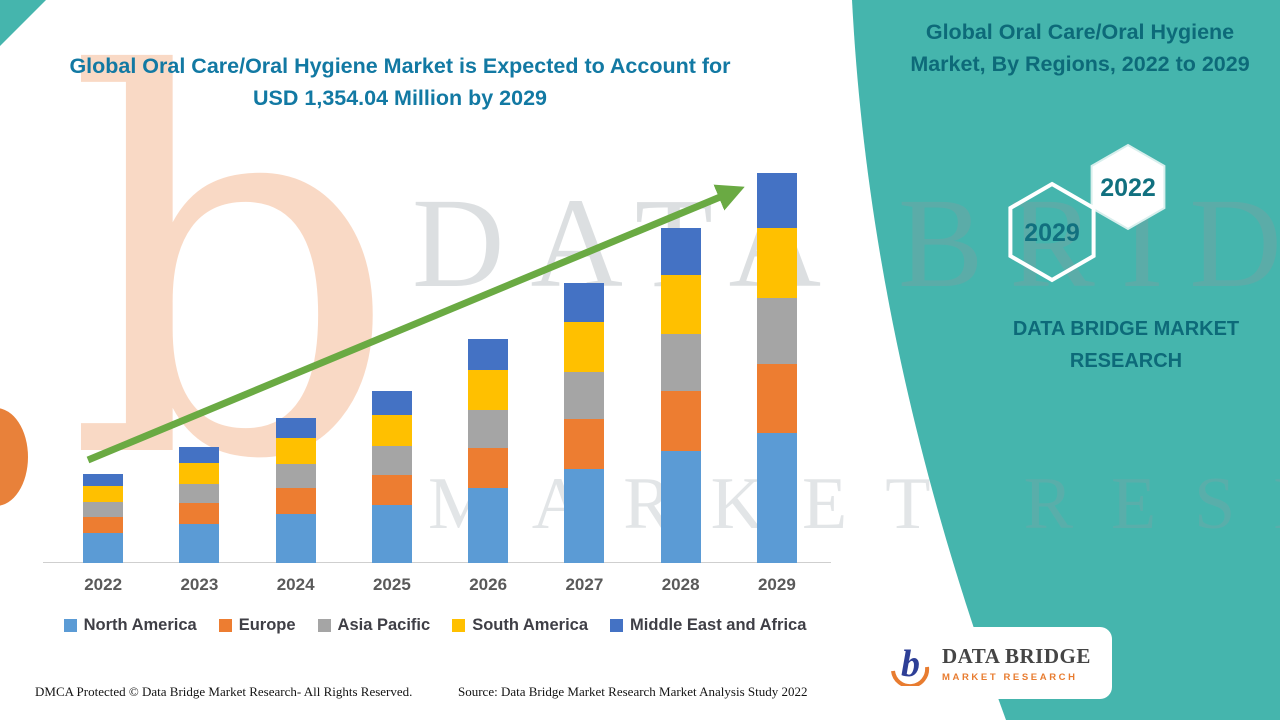  I want to click on segment-north-america-2026, so click(488, 525).